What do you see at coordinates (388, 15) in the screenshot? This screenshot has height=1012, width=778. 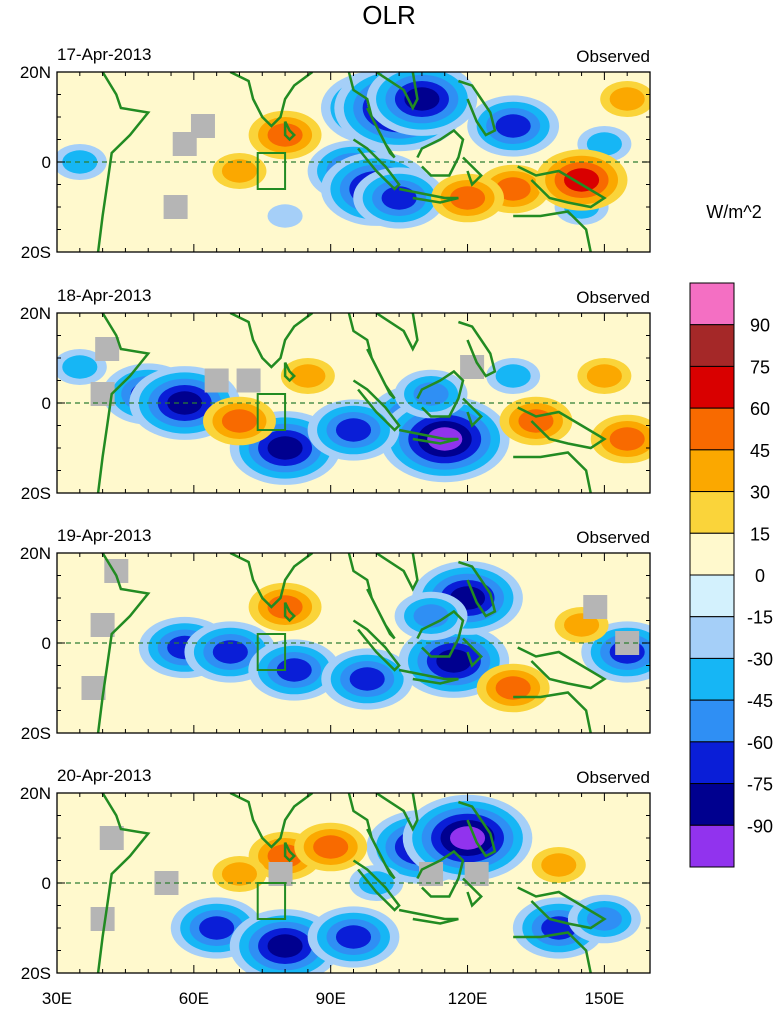 I see `chart-title: OLR` at bounding box center [388, 15].